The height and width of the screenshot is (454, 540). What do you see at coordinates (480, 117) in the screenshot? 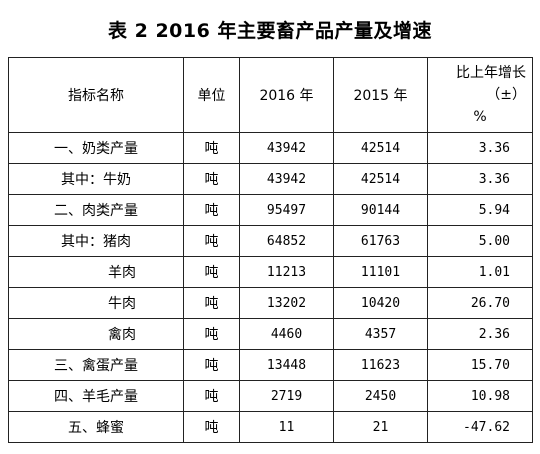
I see `header-growth-line2: %` at bounding box center [480, 117].